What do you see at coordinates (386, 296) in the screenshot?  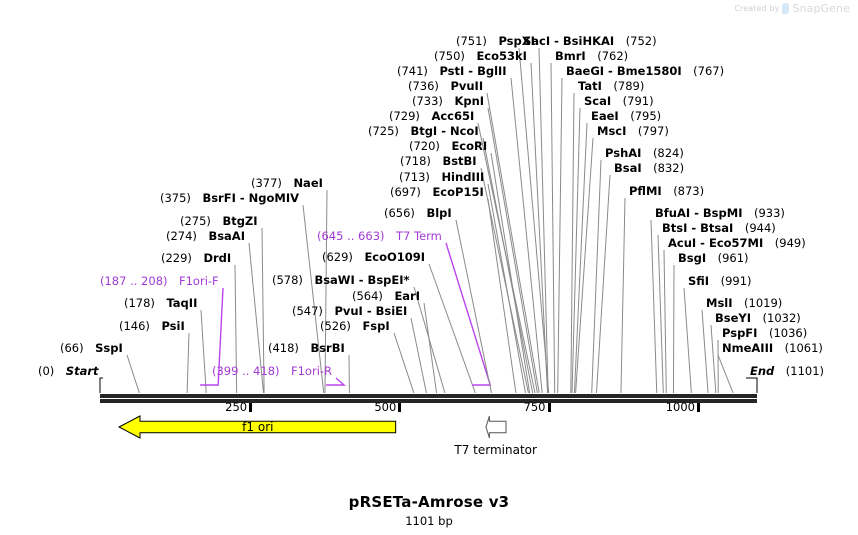 I see `restriction-site-label: (564) EarI` at bounding box center [386, 296].